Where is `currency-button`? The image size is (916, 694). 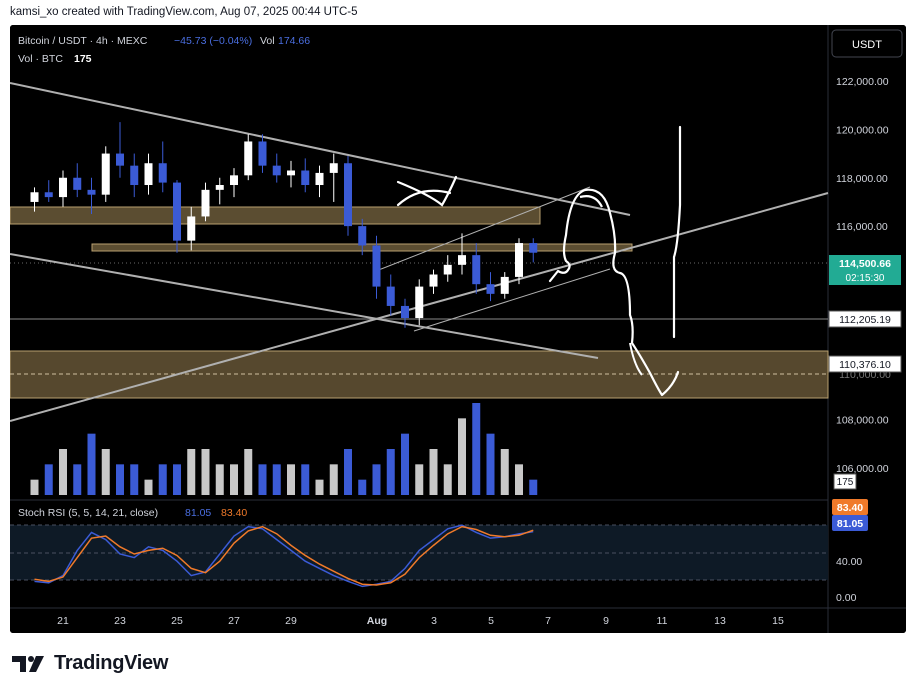 currency-button is located at coordinates (867, 43).